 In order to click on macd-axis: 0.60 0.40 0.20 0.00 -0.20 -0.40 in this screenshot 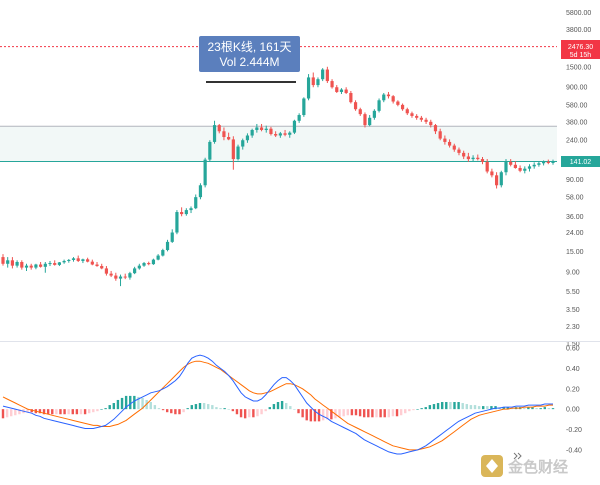, I will do `click(574, 400)`.